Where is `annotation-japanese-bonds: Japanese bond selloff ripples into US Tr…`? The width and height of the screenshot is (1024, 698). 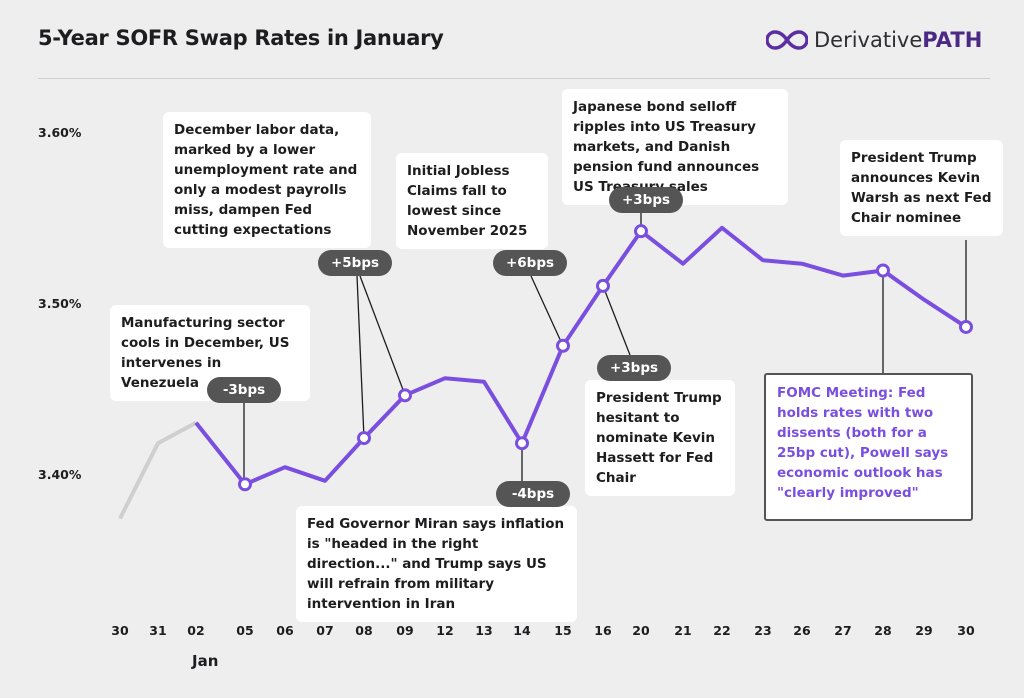 annotation-japanese-bonds: Japanese bond selloff ripples into US Tr… is located at coordinates (675, 147).